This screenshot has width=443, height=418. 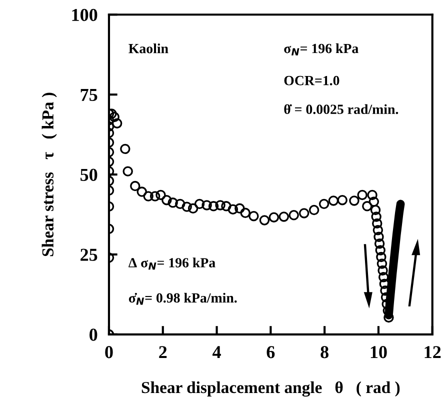 What do you see at coordinates (89, 174) in the screenshot?
I see `y-tick-label: 50` at bounding box center [89, 174].